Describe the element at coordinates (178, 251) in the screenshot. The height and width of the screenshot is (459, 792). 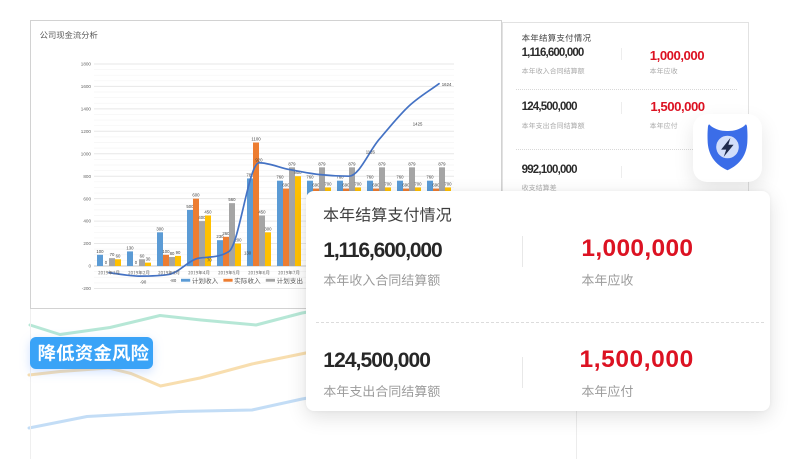
I see `svg-text: 90` at that location.